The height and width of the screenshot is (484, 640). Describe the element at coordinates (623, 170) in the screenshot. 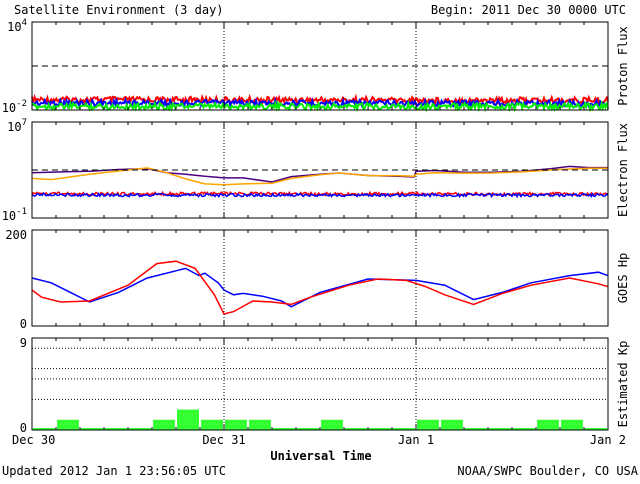

I see `y-axis-label: Electron Flux` at that location.